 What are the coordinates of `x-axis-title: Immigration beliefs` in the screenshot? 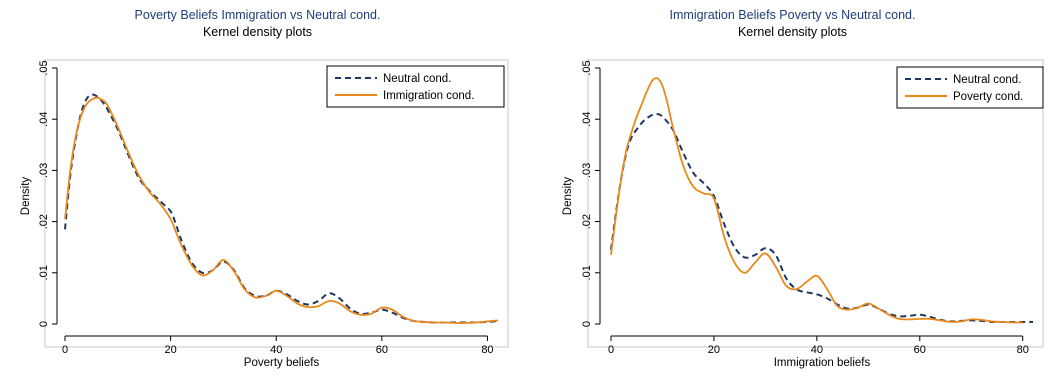 It's located at (822, 363).